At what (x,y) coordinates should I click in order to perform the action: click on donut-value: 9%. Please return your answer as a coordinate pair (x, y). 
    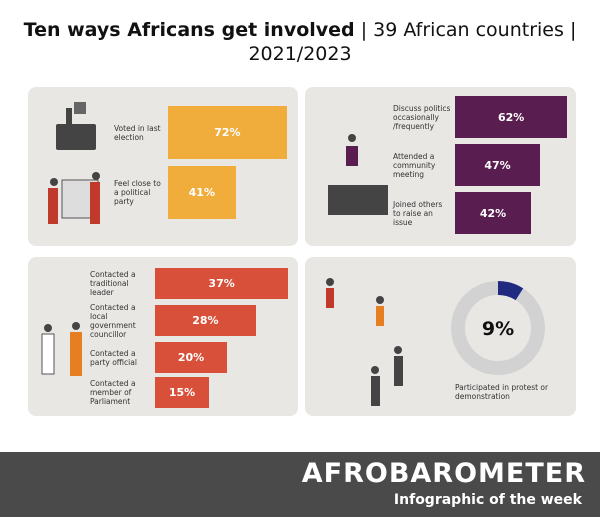
    Looking at the image, I should click on (498, 329).